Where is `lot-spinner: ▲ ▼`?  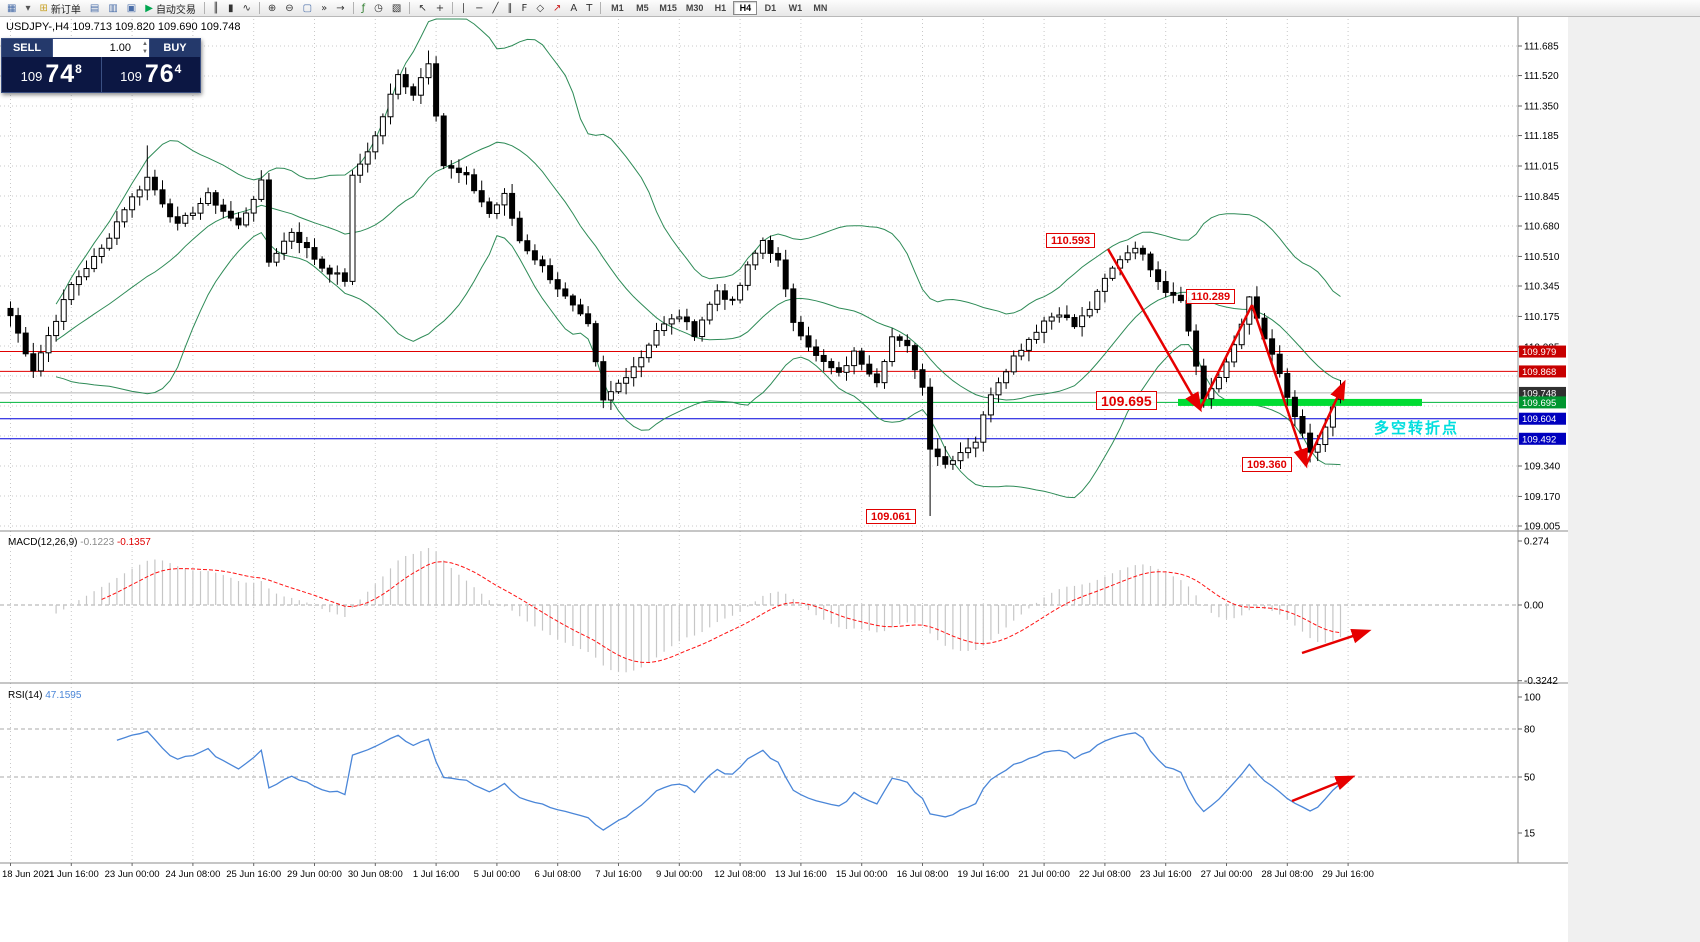 lot-spinner: ▲ ▼ is located at coordinates (145, 48).